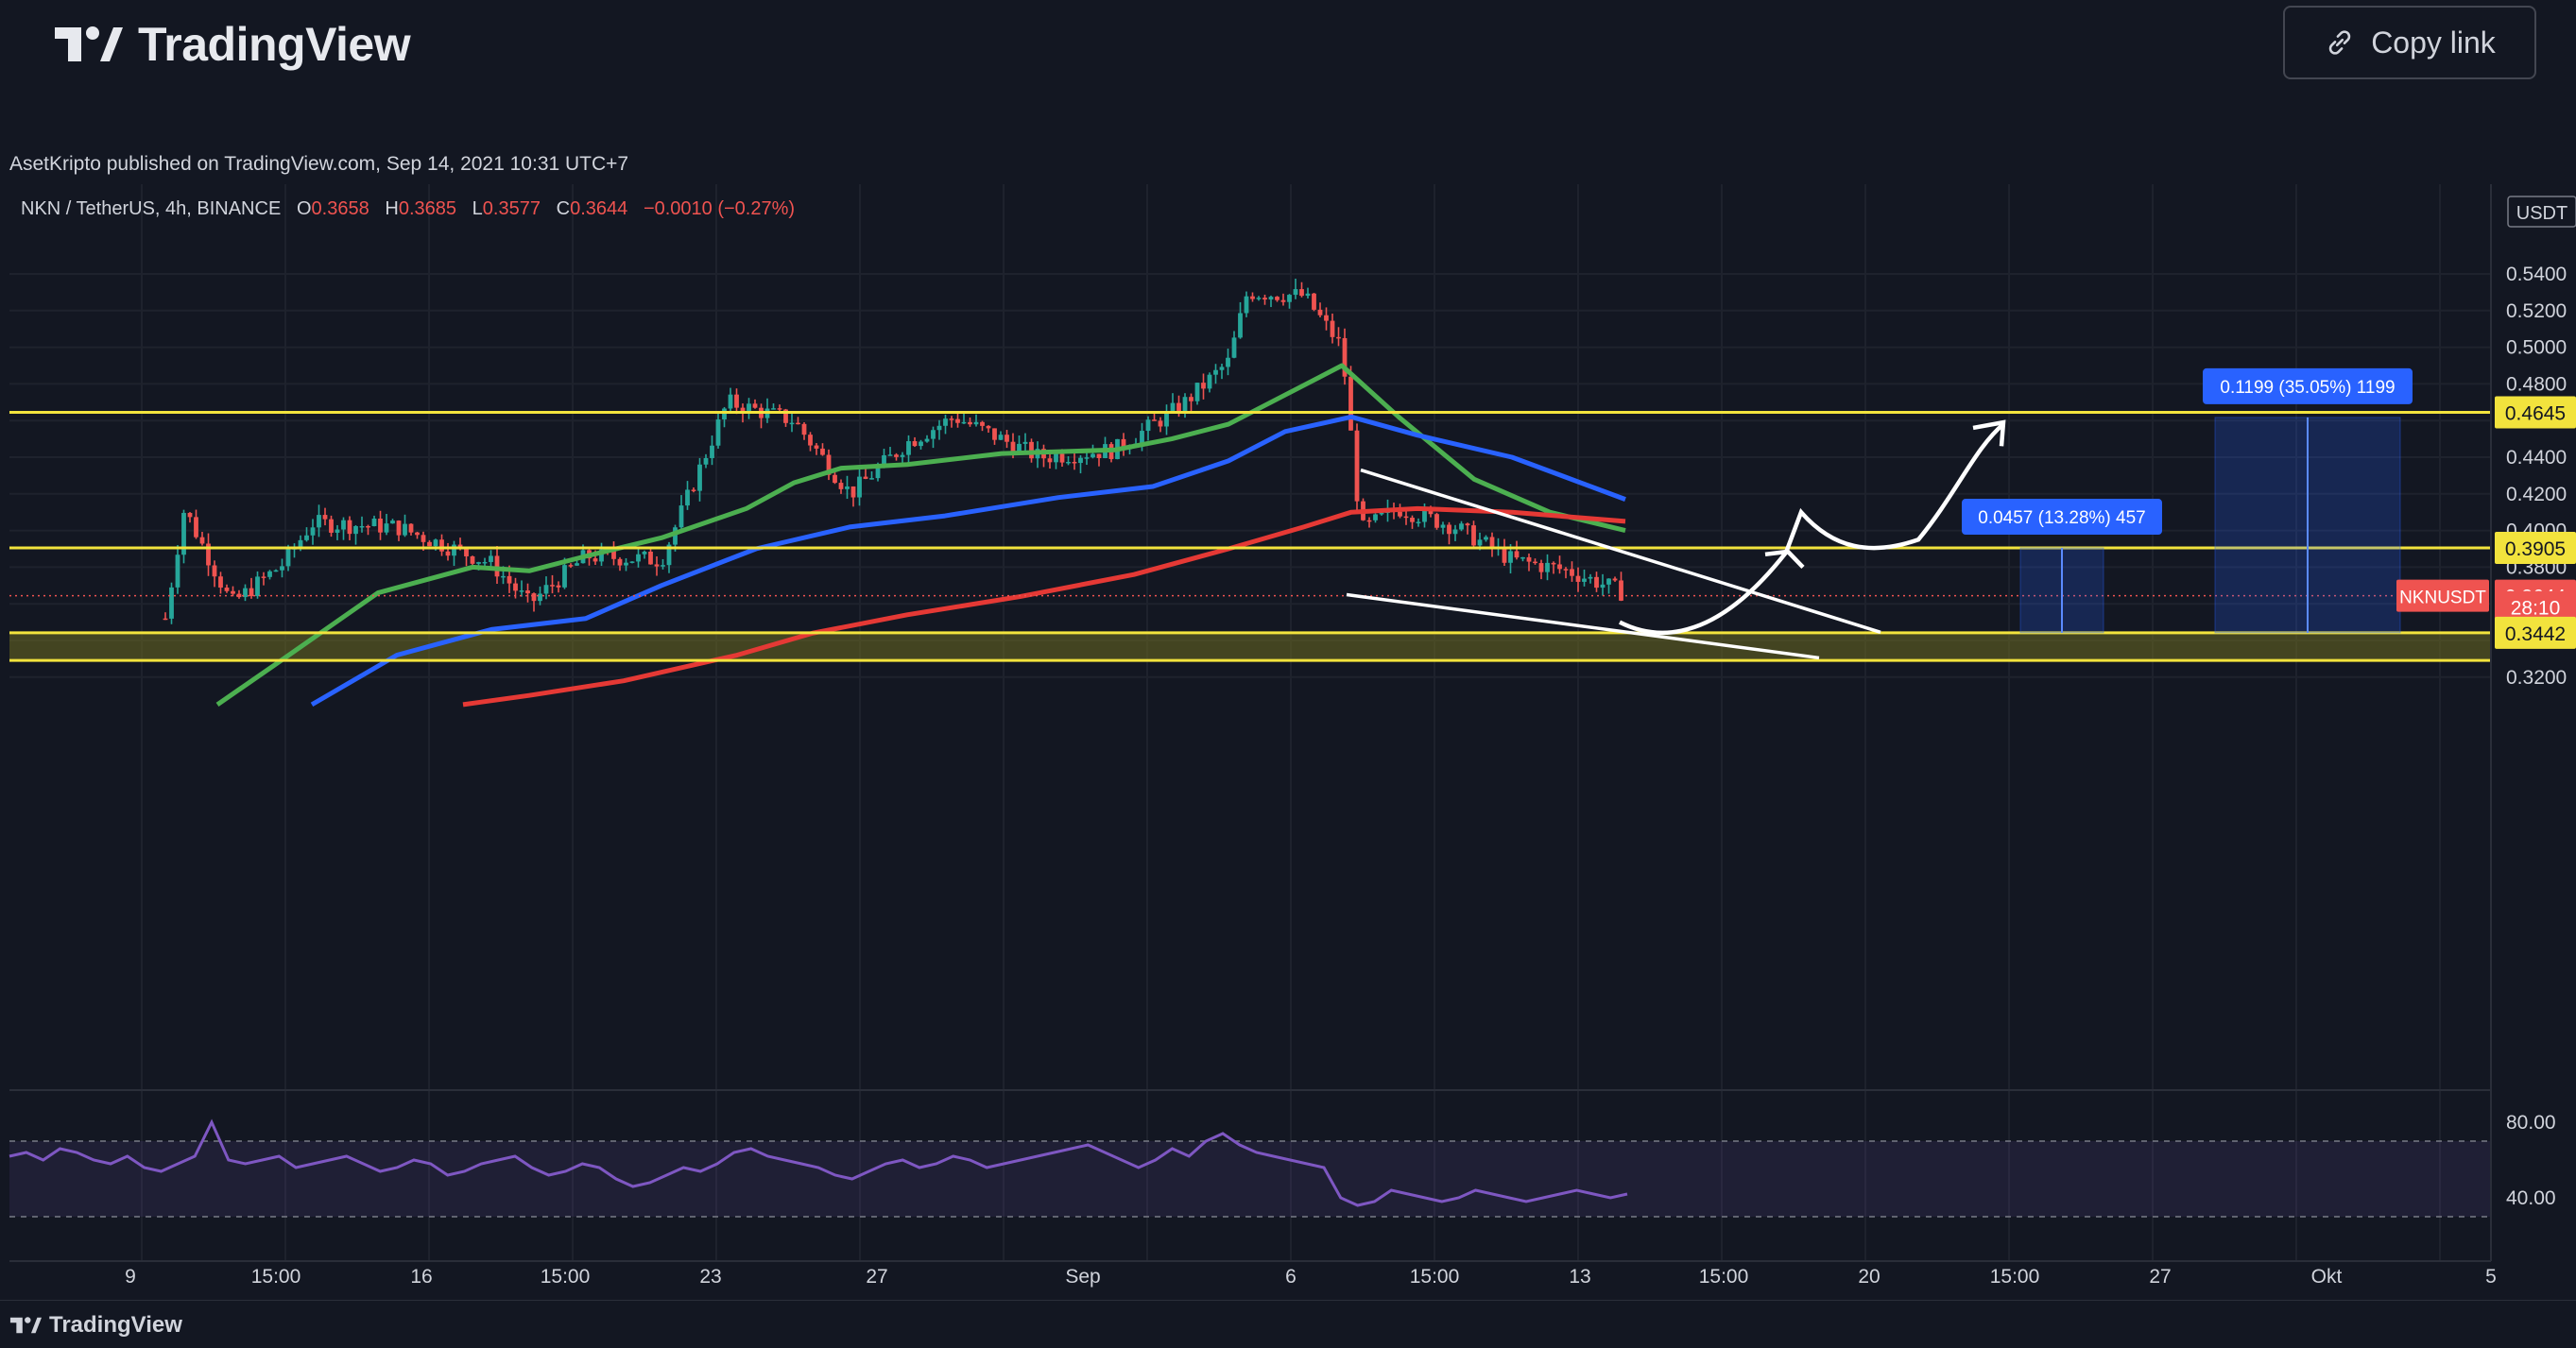  Describe the element at coordinates (2536, 348) in the screenshot. I see `price-tick: 0.5000` at that location.